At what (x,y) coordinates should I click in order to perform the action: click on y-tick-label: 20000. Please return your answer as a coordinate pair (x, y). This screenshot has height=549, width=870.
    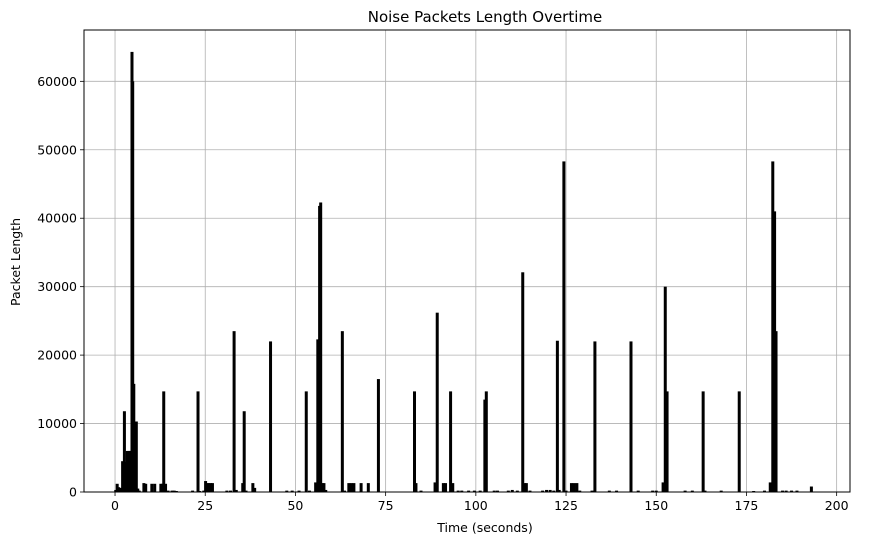
    Looking at the image, I should click on (57, 355).